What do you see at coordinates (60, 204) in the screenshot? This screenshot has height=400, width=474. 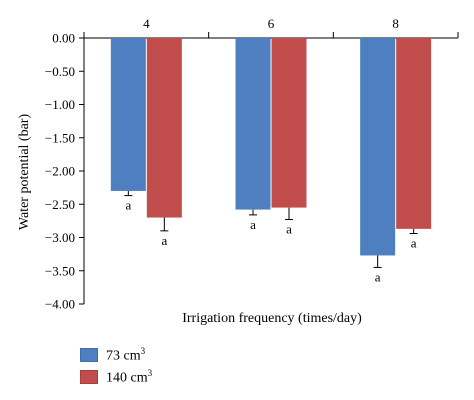 I see `y-tick-label: −2.50` at bounding box center [60, 204].